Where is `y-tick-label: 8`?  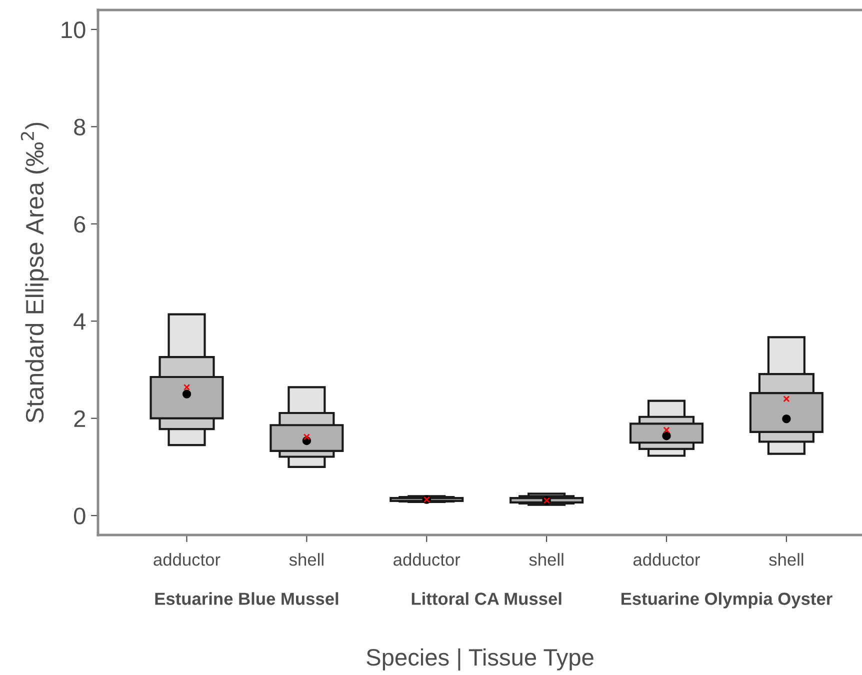
y-tick-label: 8 is located at coordinates (80, 127).